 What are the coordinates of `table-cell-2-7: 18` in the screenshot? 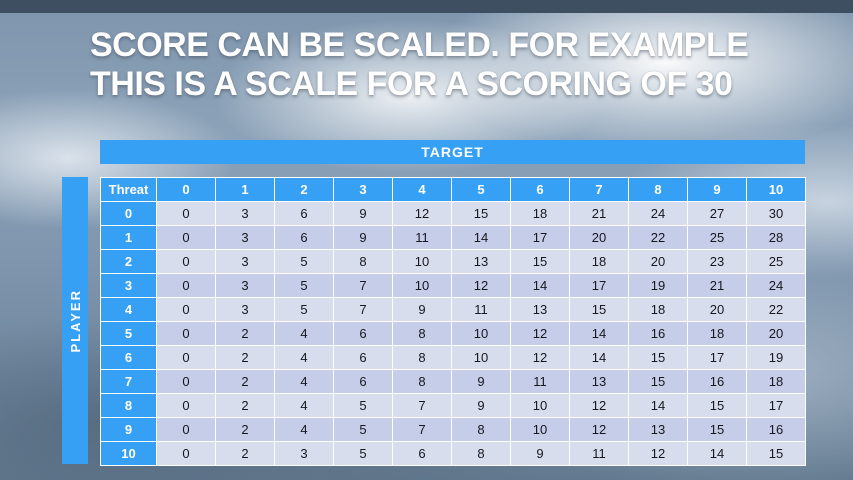 It's located at (599, 261).